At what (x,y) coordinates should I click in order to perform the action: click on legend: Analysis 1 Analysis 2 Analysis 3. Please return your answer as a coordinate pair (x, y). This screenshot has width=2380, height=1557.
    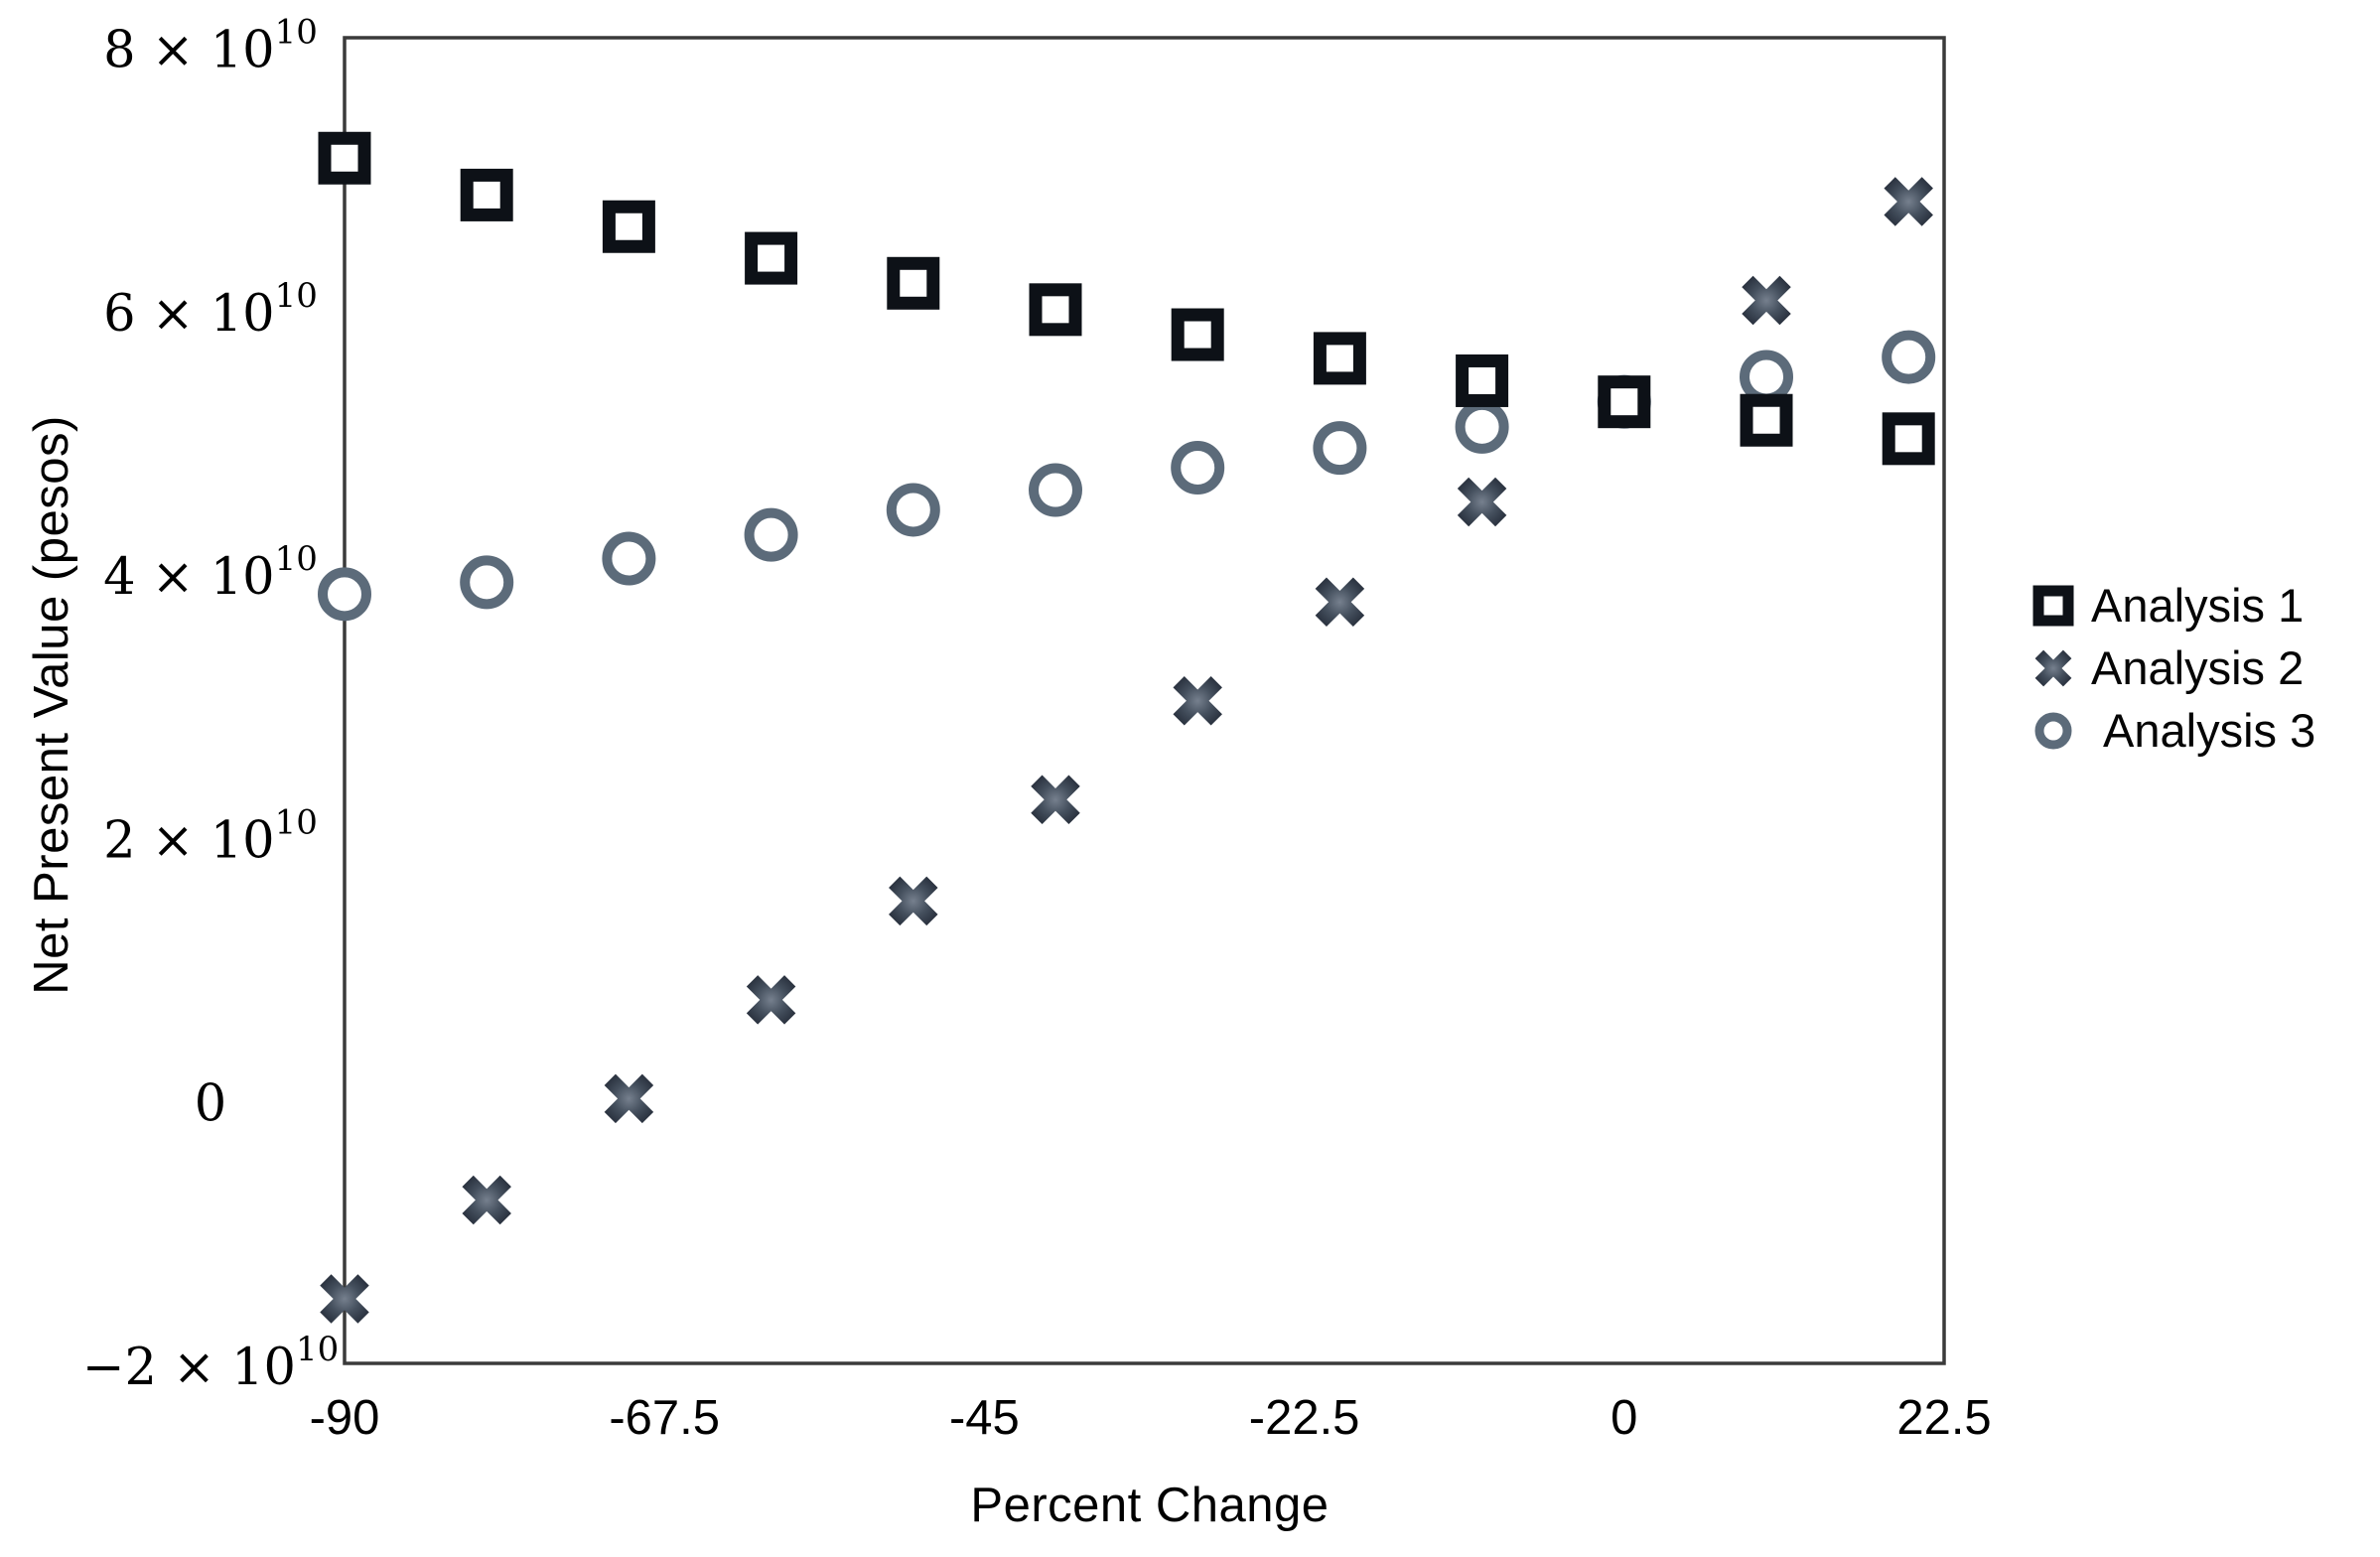
    Looking at the image, I should click on (2170, 668).